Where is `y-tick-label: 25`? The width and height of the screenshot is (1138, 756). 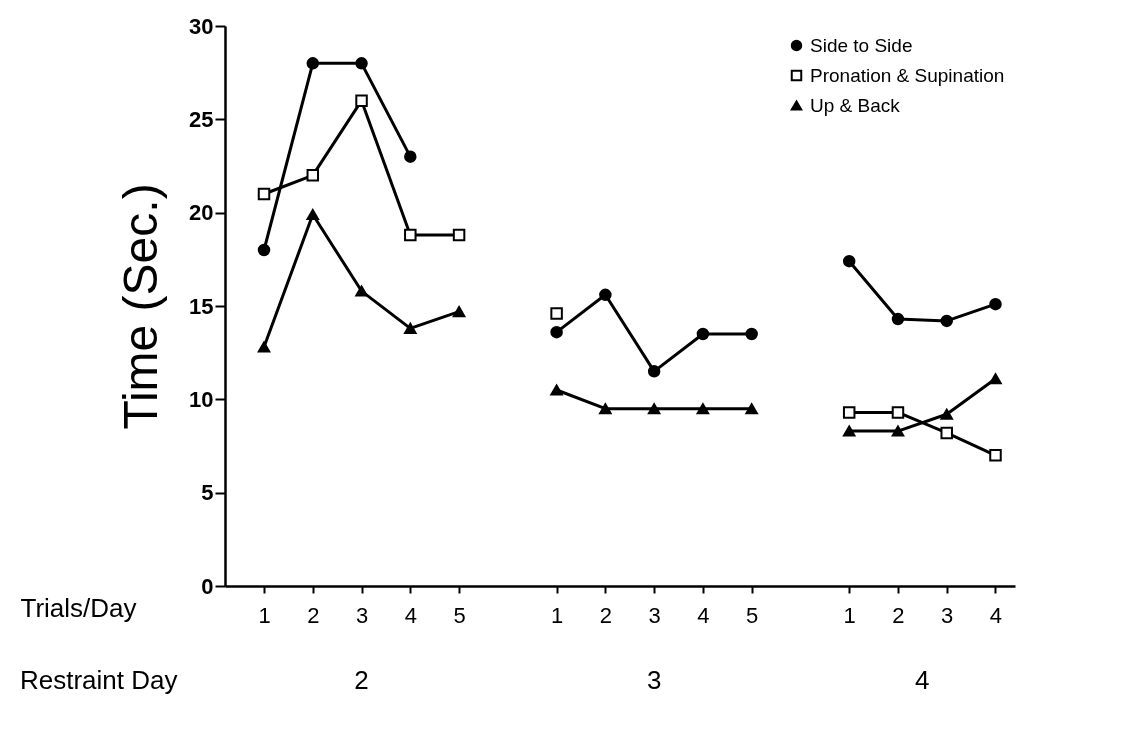
y-tick-label: 25 is located at coordinates (201, 119).